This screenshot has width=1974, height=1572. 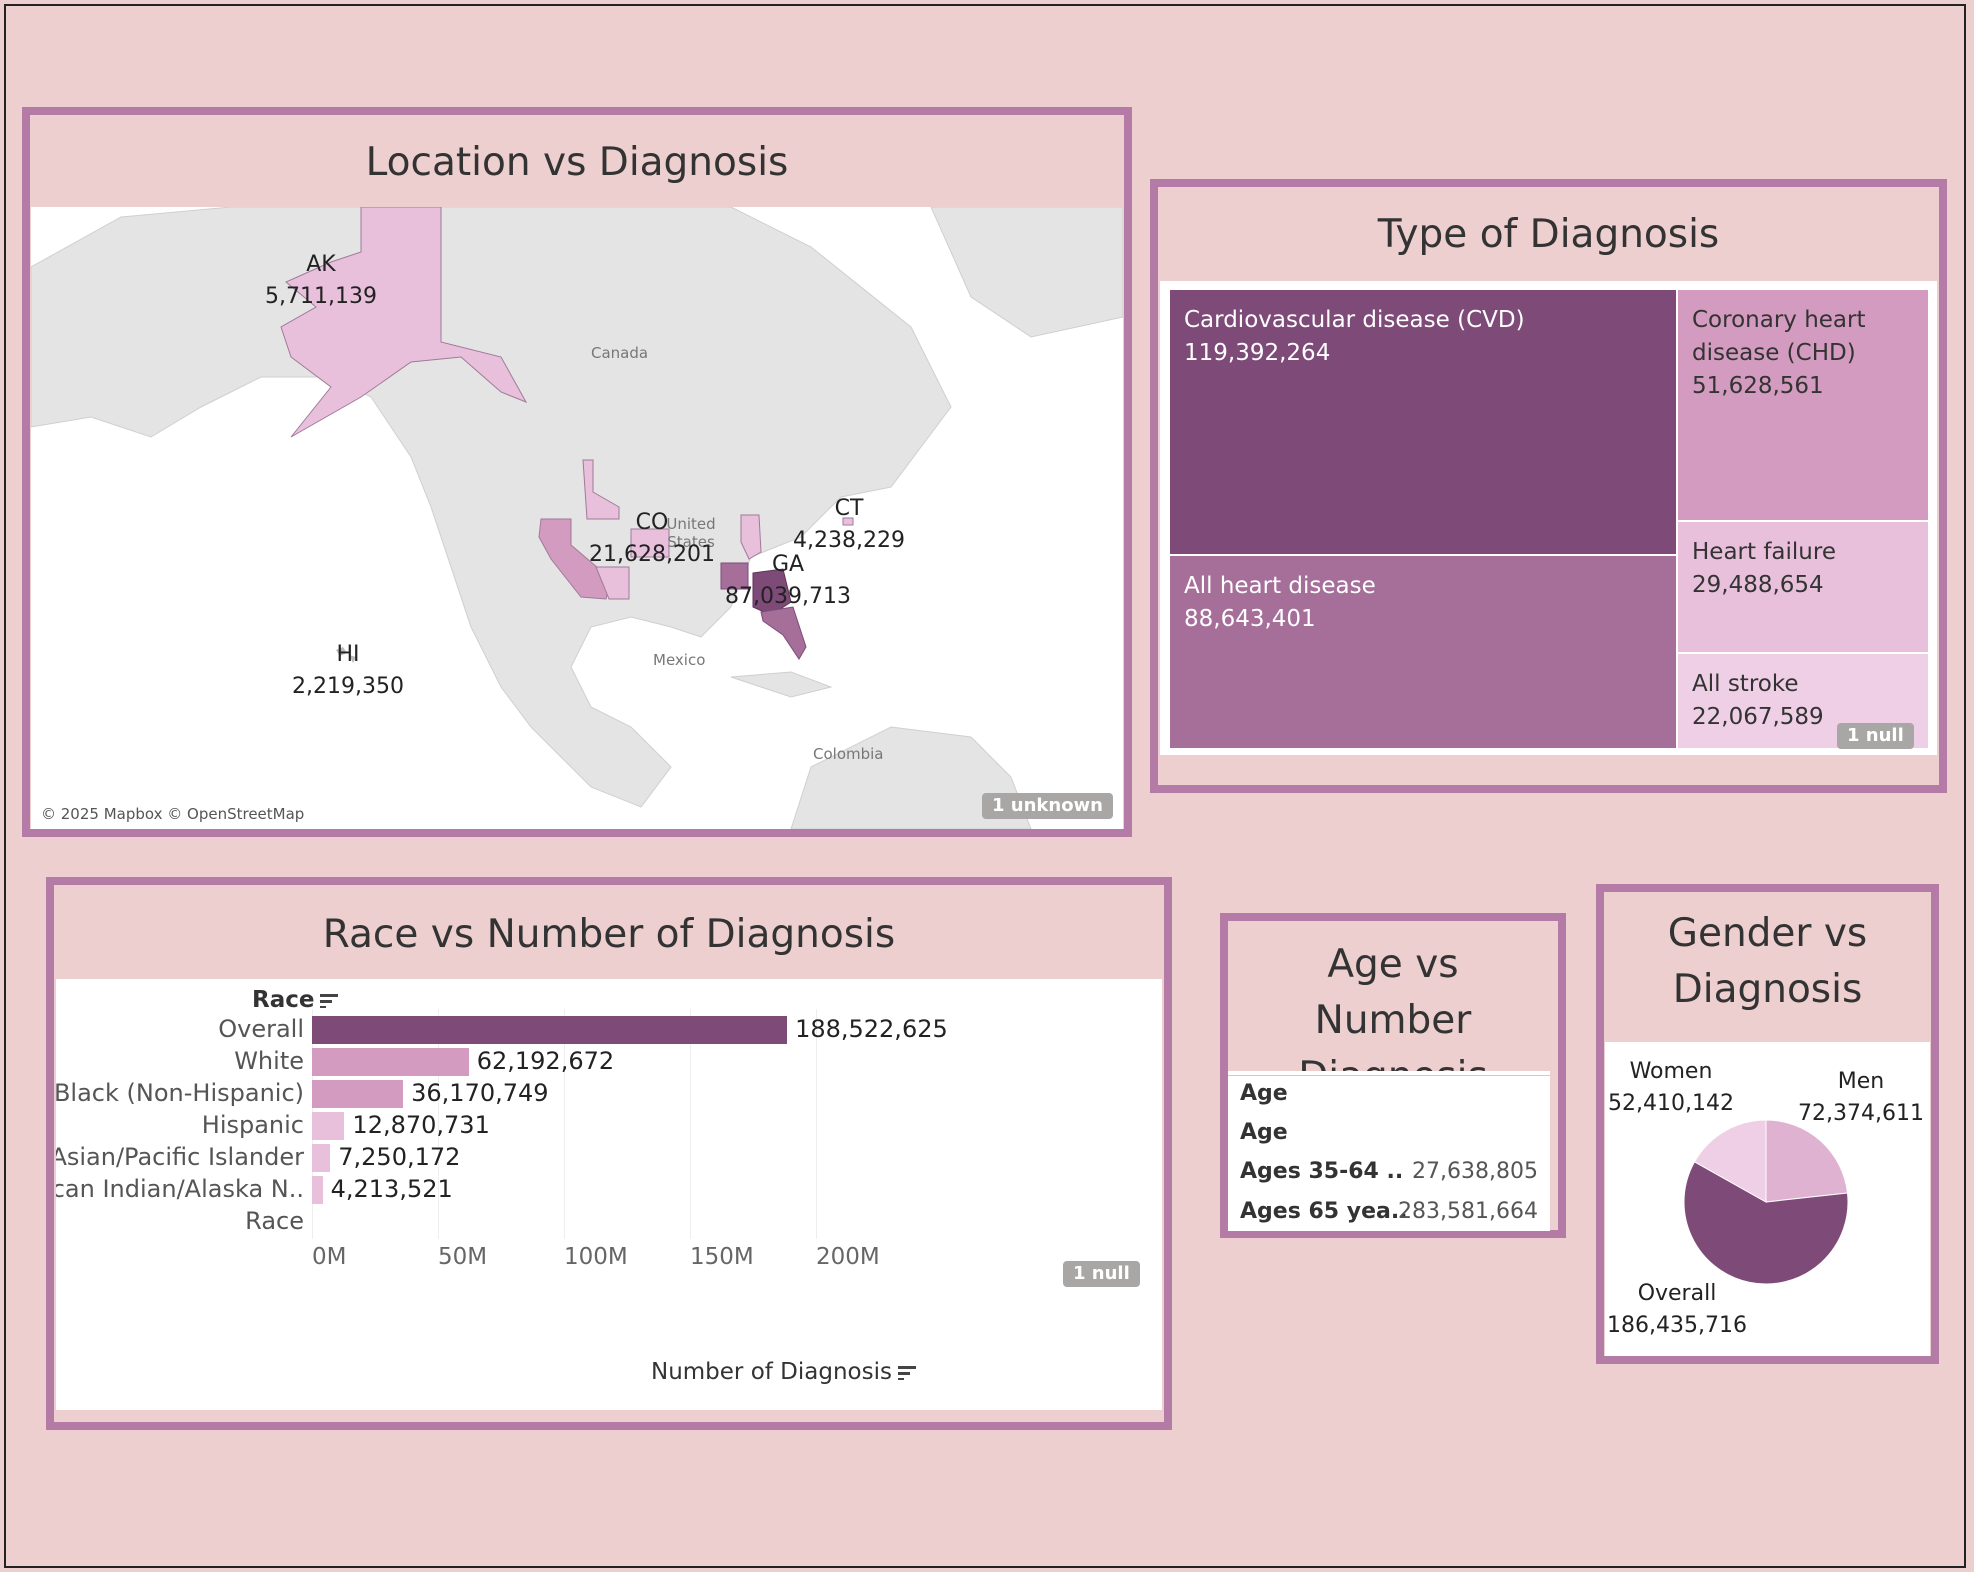 I want to click on age-header: Age, so click(x=1264, y=1093).